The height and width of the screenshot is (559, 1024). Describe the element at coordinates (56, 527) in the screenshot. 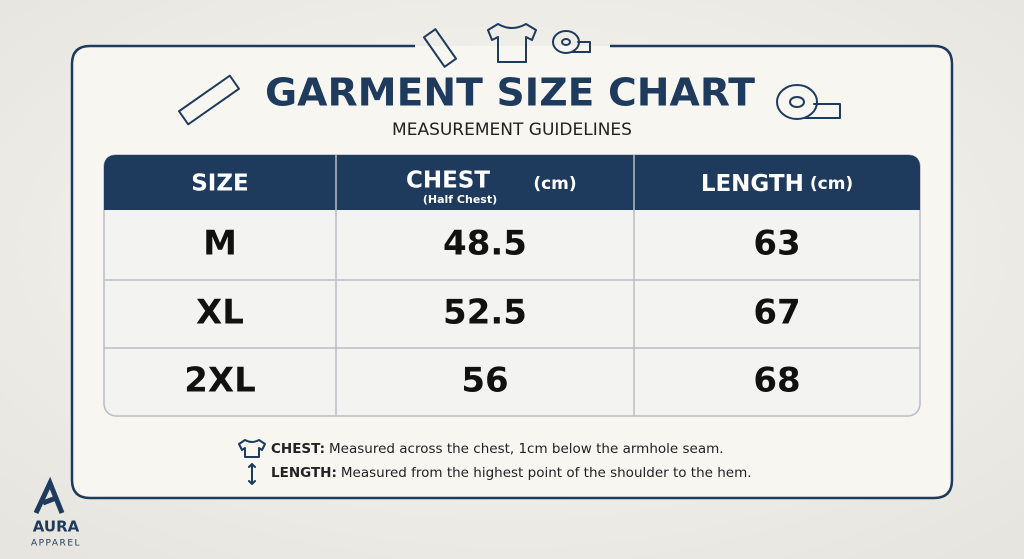

I see `brand-name: AURA` at that location.